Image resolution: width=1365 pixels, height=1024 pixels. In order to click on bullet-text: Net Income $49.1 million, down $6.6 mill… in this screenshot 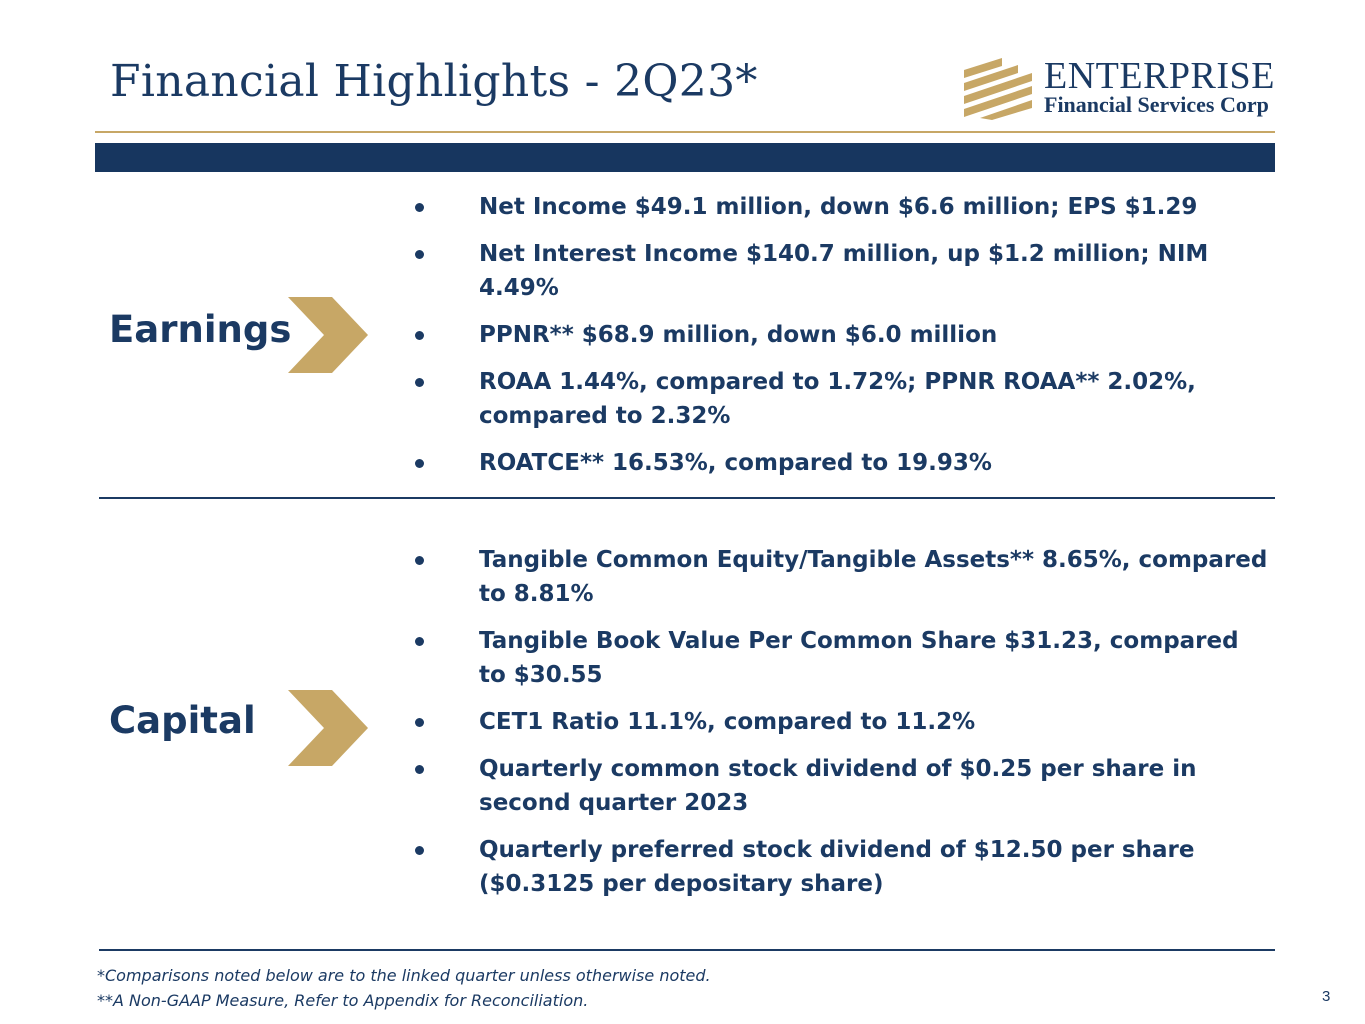, I will do `click(838, 207)`.